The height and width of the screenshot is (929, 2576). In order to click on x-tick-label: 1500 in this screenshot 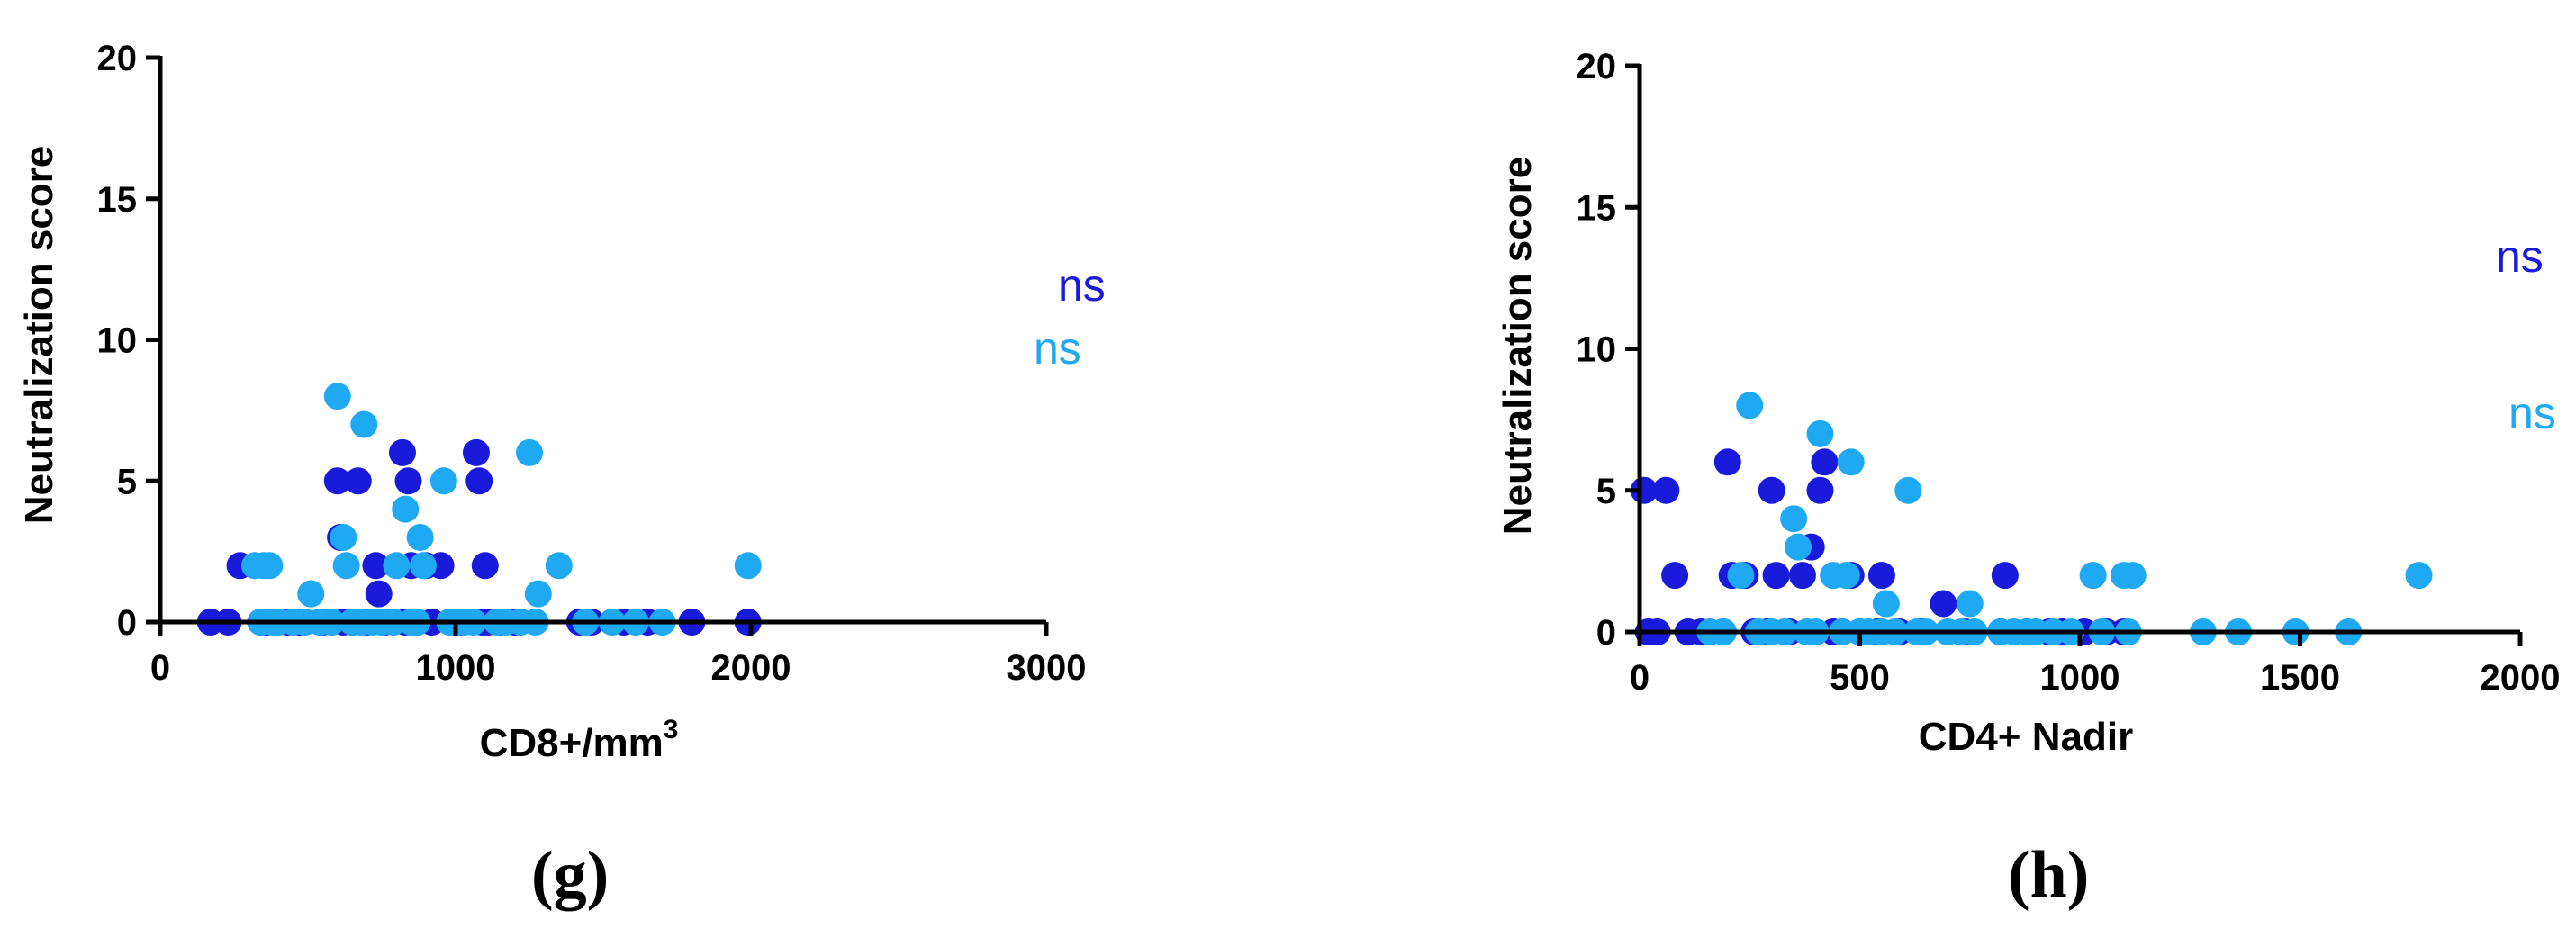, I will do `click(2300, 678)`.